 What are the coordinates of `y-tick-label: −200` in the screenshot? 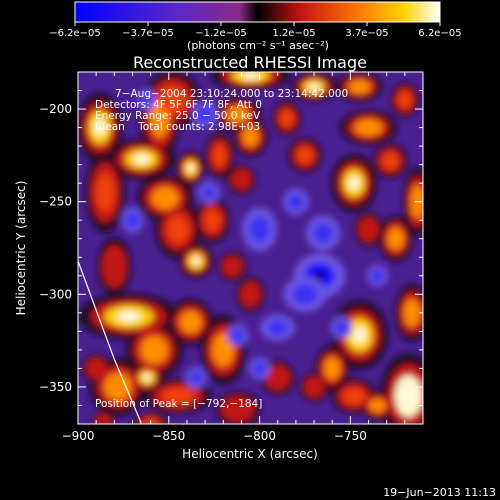 It's located at (55, 109).